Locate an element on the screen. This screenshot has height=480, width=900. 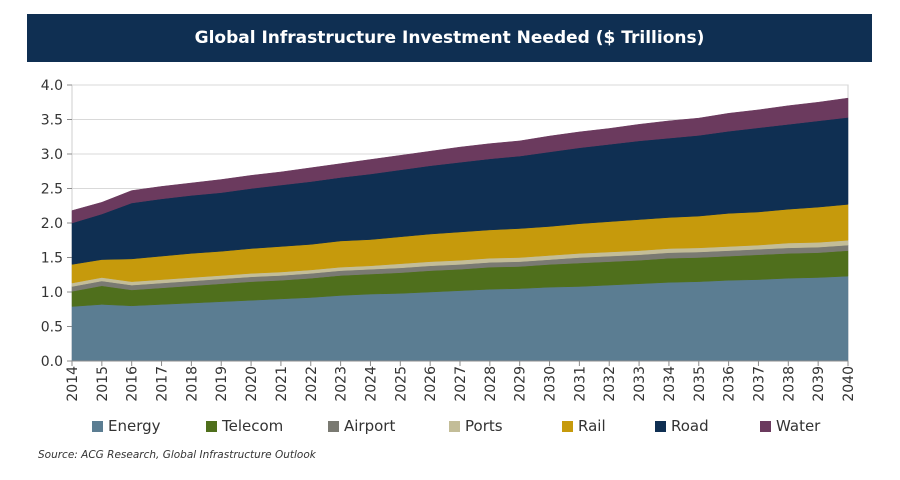
x-tick-label: 2035 is located at coordinates (700, 384).